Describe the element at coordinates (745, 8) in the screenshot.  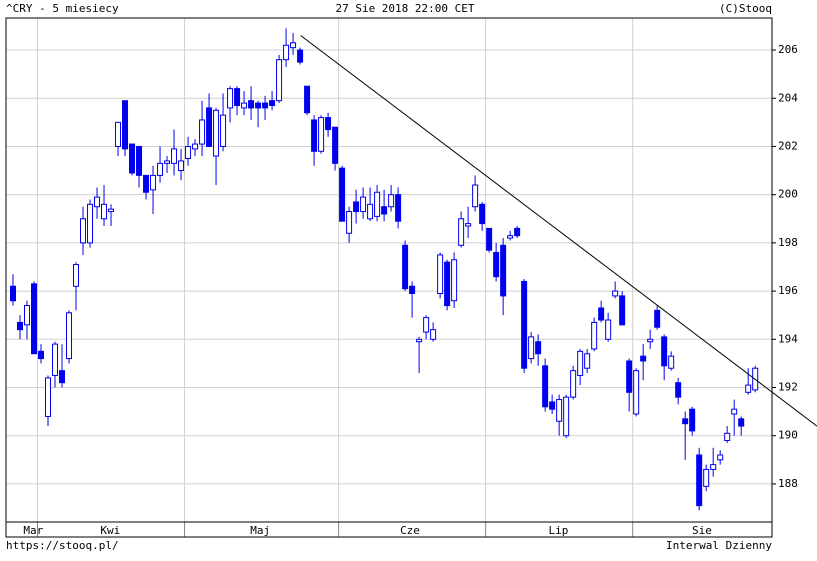
I see `header-right: (C)Stooq` at that location.